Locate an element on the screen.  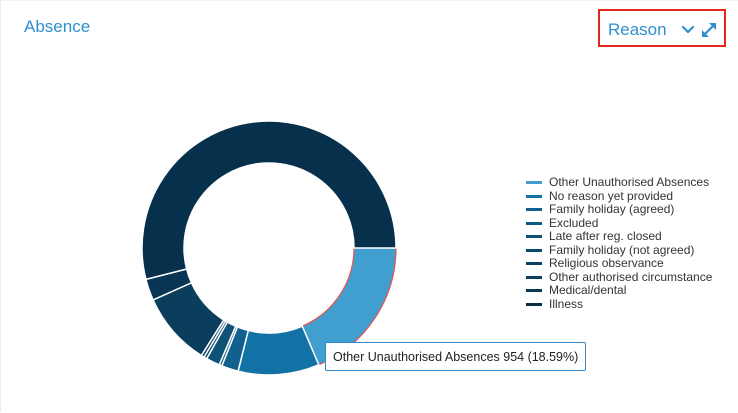
legend-item: Late after reg. closed is located at coordinates (619, 237).